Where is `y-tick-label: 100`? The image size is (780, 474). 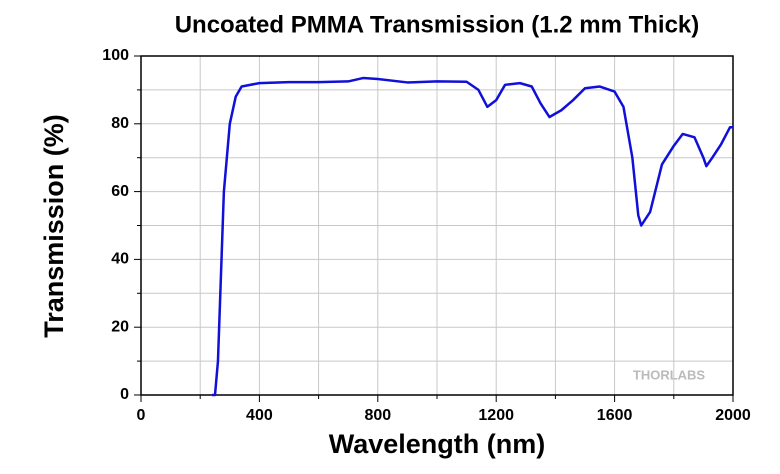
y-tick-label: 100 is located at coordinates (115, 55).